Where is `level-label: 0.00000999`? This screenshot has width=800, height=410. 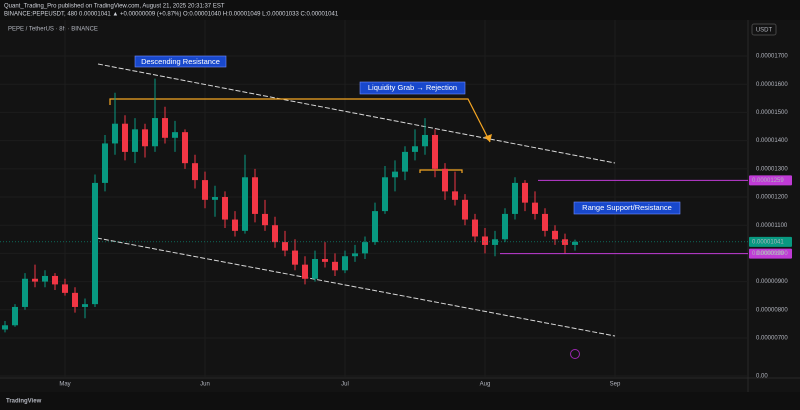
level-label: 0.00000999 is located at coordinates (768, 254).